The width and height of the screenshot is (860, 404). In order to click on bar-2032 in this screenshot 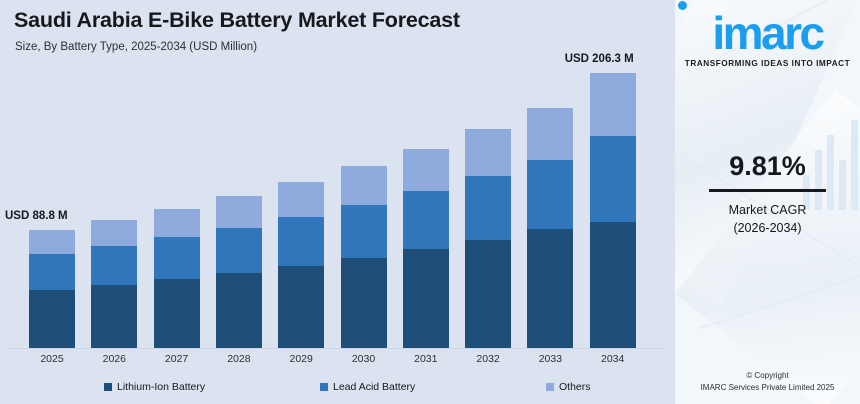, I will do `click(488, 239)`.